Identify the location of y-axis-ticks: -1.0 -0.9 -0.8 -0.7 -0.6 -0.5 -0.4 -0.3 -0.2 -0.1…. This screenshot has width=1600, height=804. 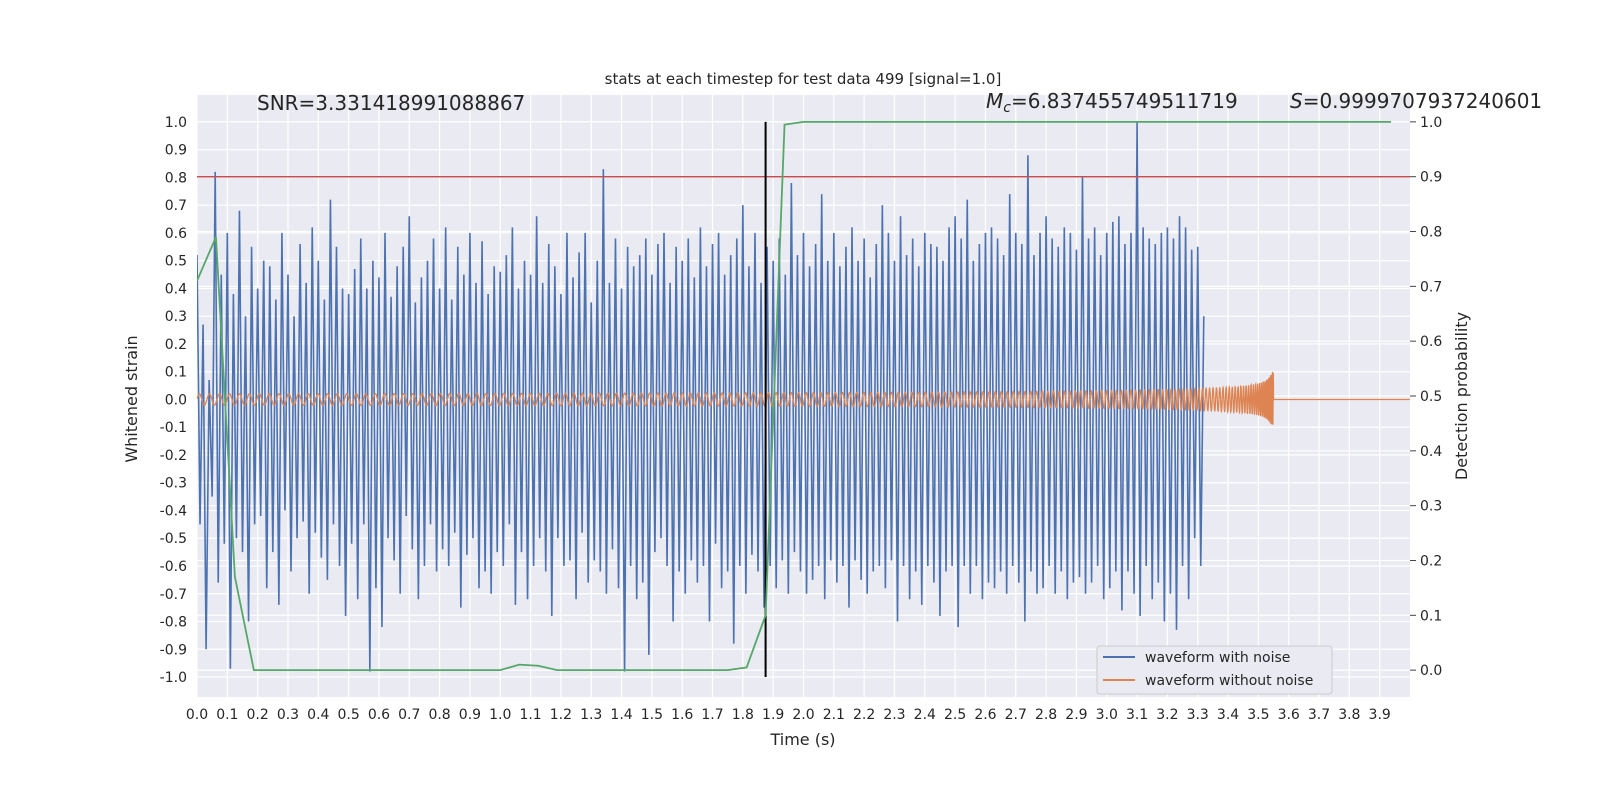
(173, 400).